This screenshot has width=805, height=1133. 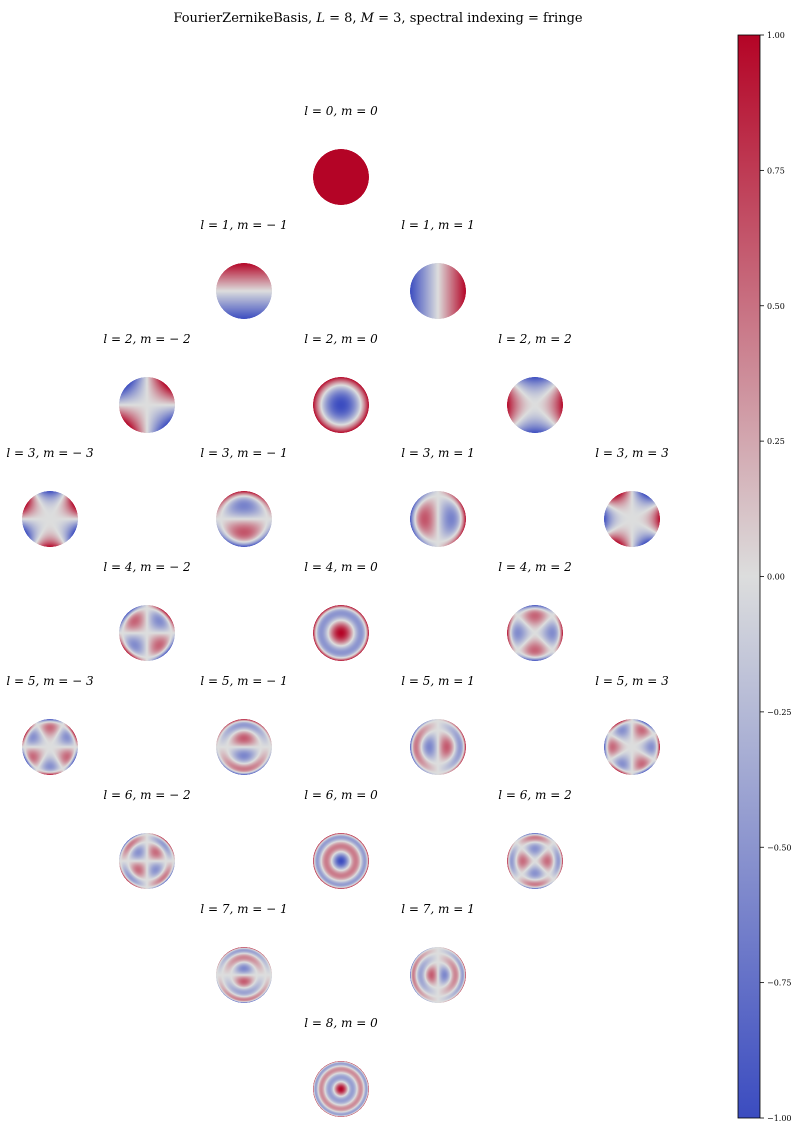 I want to click on mode-label: l = 5, m = − 1, so click(x=243, y=681).